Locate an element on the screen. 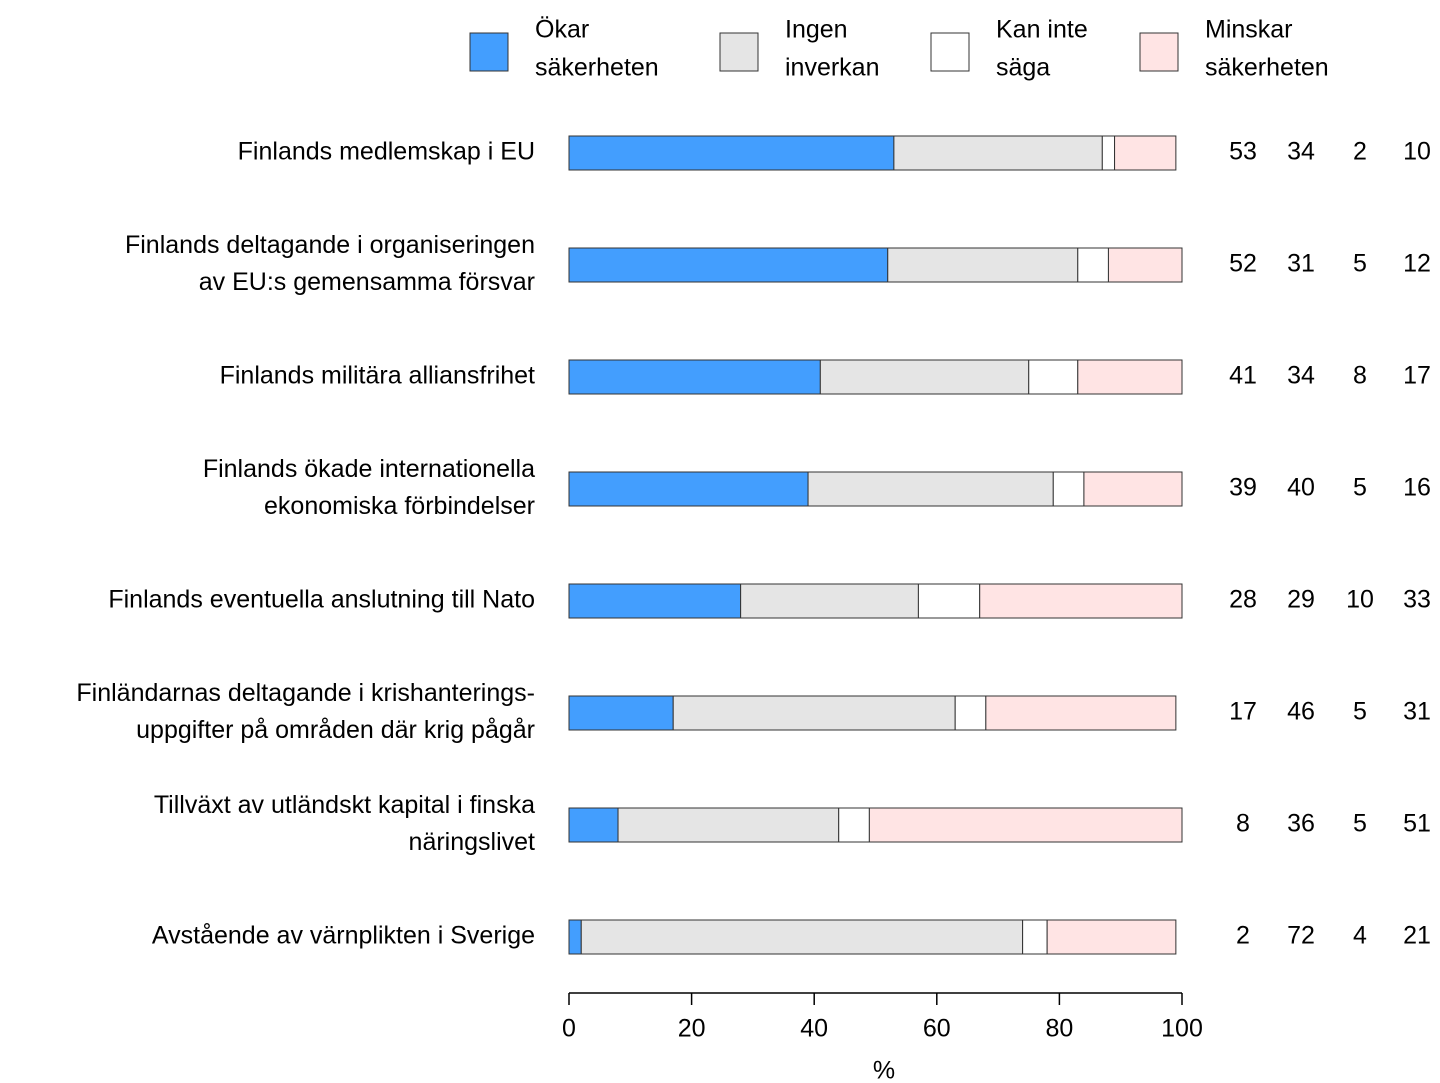 This screenshot has width=1440, height=1083. value-label: 21 is located at coordinates (1417, 936).